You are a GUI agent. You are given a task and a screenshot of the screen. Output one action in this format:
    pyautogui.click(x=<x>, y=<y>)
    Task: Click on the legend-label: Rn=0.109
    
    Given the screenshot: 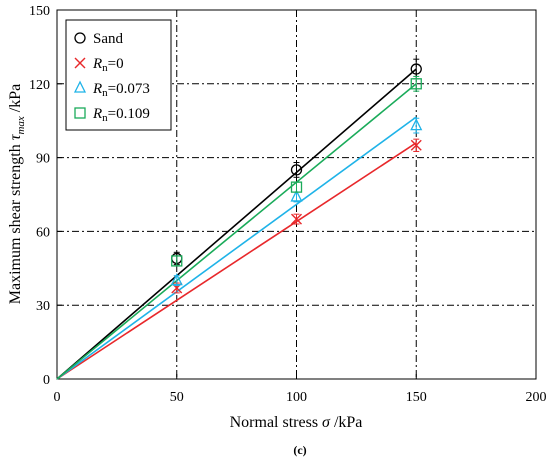 What is the action you would take?
    pyautogui.click(x=121, y=115)
    